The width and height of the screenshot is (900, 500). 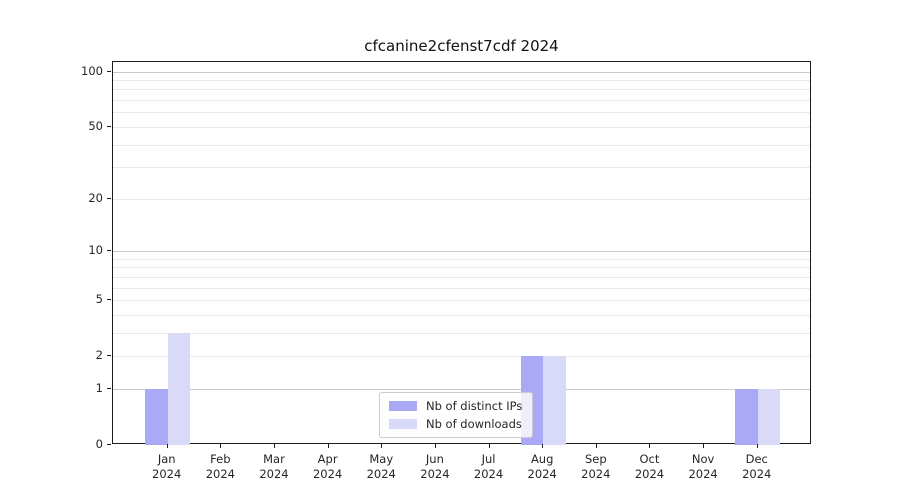 I want to click on x-tick-label-apr: Apr 2024, so click(x=328, y=467).